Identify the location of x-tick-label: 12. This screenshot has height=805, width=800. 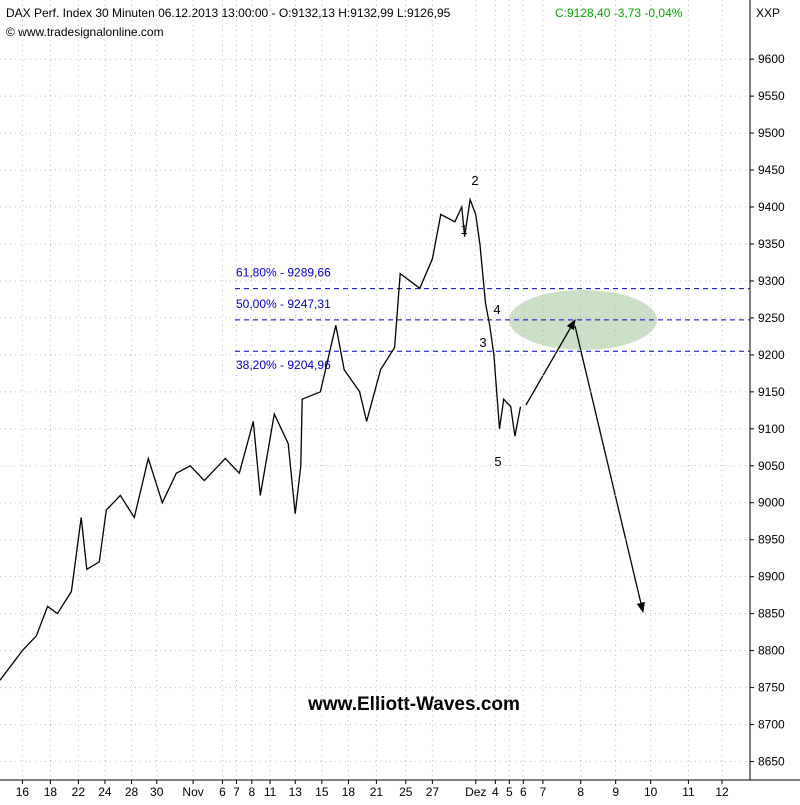
(722, 792).